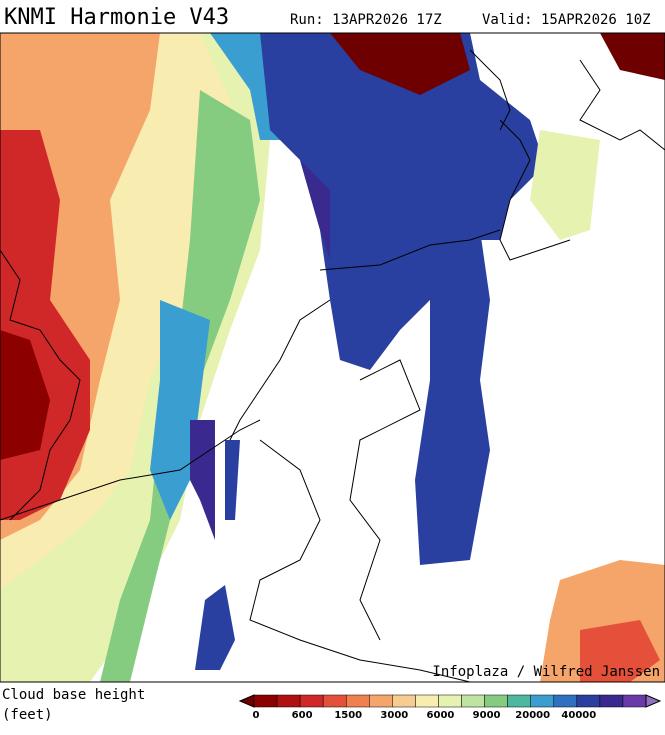 This screenshot has height=735, width=665. Describe the element at coordinates (394, 715) in the screenshot. I see `colorbar-label: 3000` at that location.